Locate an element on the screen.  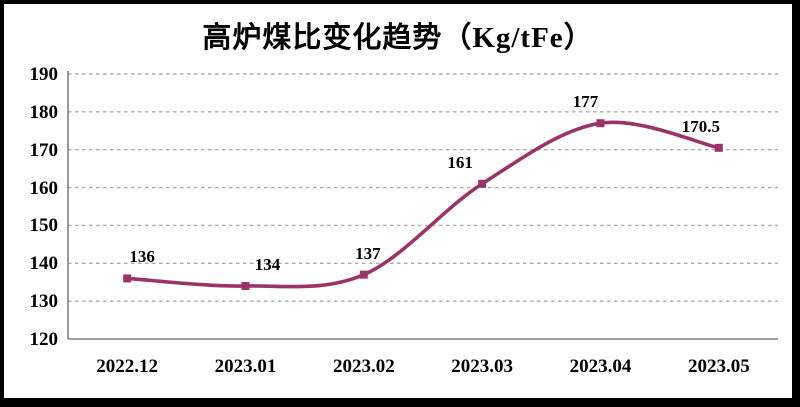
y-tick-label: 170 is located at coordinates (44, 150).